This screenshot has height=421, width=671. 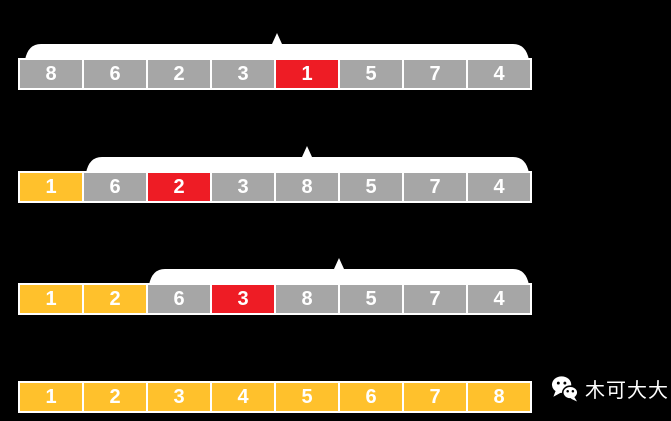 I want to click on watermark-text: 木可大大, so click(x=627, y=391).